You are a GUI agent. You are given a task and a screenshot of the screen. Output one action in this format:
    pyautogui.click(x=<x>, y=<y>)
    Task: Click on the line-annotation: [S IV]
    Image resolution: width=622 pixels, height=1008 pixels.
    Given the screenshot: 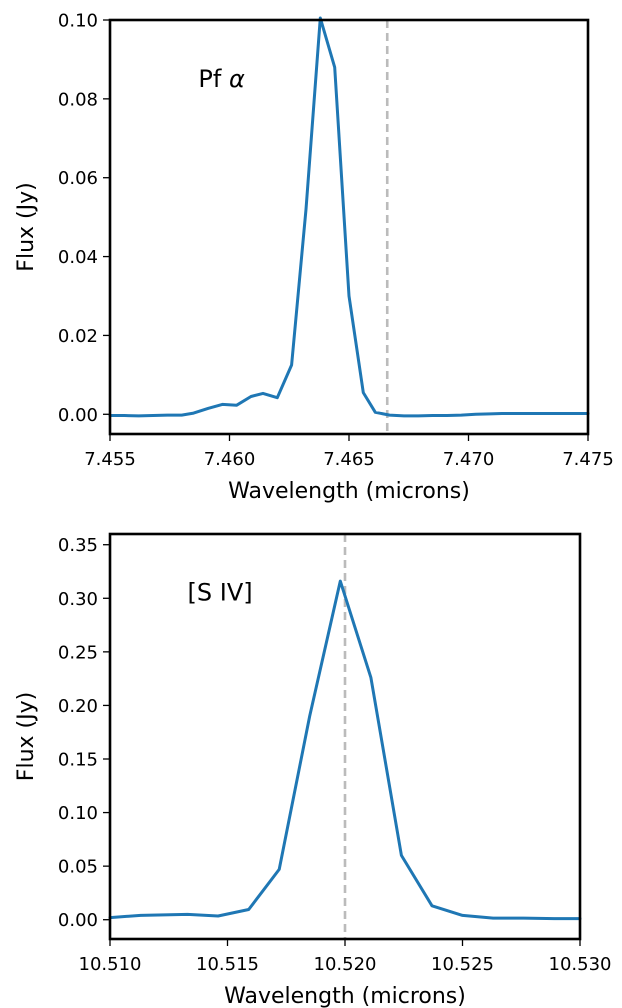 What is the action you would take?
    pyautogui.click(x=220, y=592)
    